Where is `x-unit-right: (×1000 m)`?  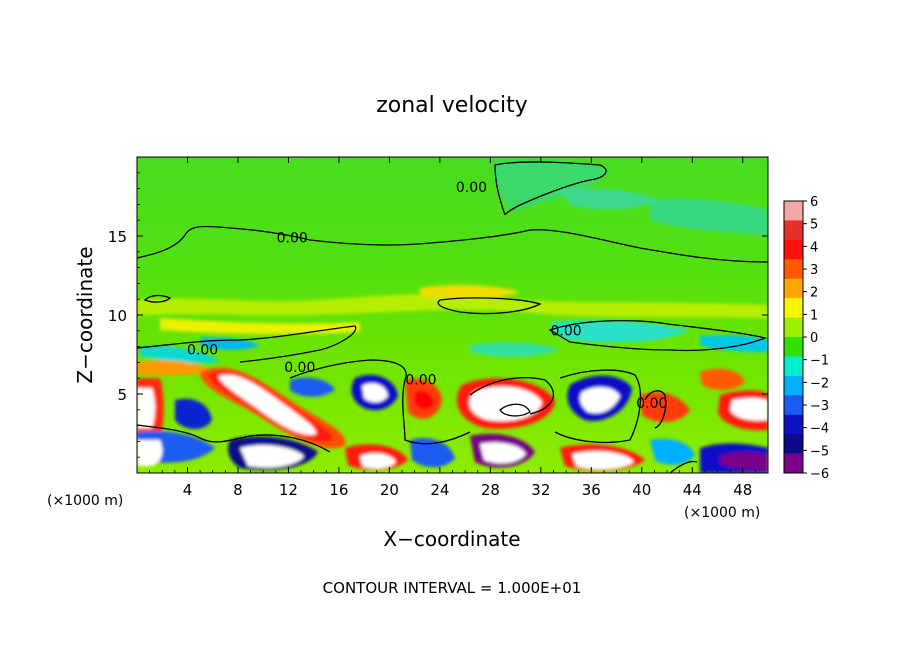 x-unit-right: (×1000 m) is located at coordinates (722, 513).